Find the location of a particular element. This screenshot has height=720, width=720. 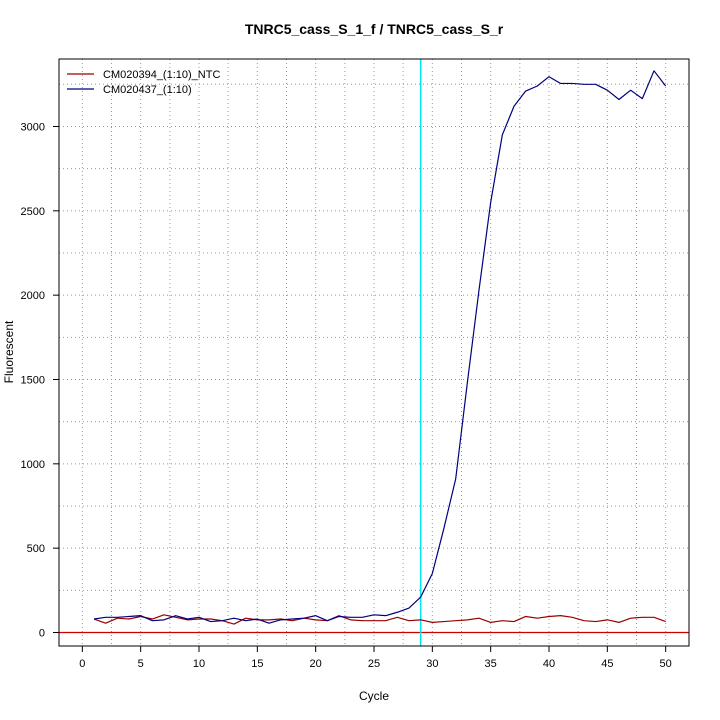

legend-label-1: CM020394_(1:10)_NTC is located at coordinates (161, 75).